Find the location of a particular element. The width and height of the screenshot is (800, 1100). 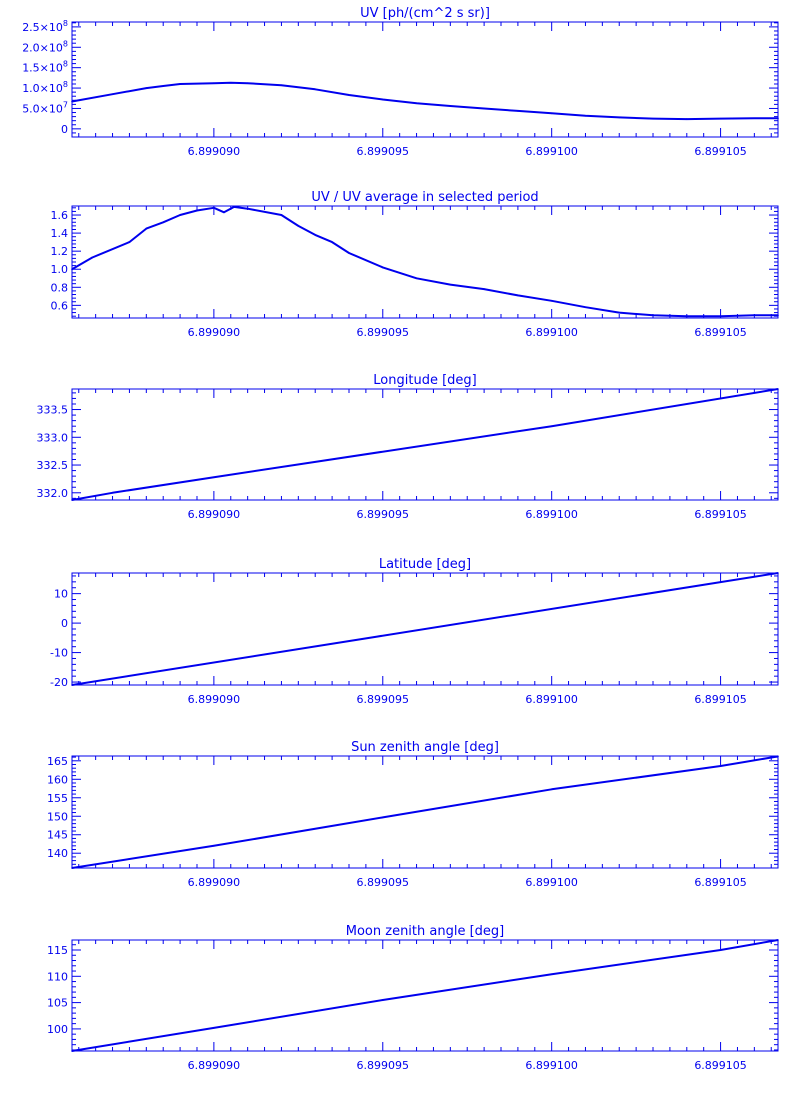

y-tick-mantissa: 145 is located at coordinates (57, 835).